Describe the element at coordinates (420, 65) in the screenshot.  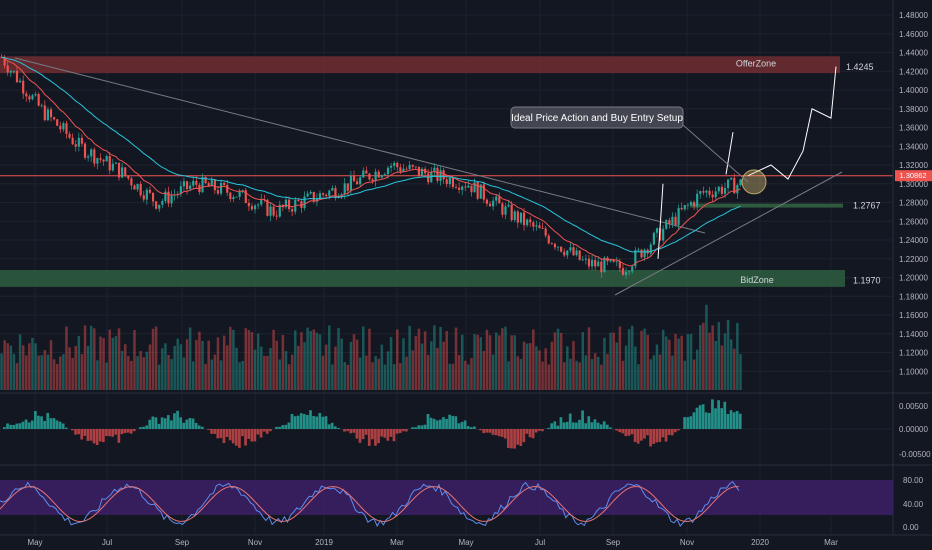
I see `offer-zone` at that location.